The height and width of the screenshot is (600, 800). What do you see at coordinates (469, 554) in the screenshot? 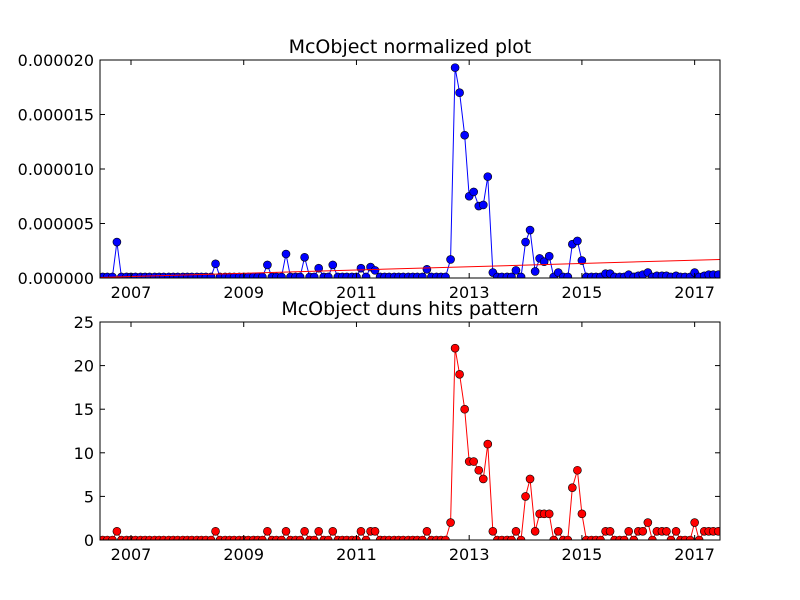
I see `duns-hits-x-tick-label: 2013` at bounding box center [469, 554].